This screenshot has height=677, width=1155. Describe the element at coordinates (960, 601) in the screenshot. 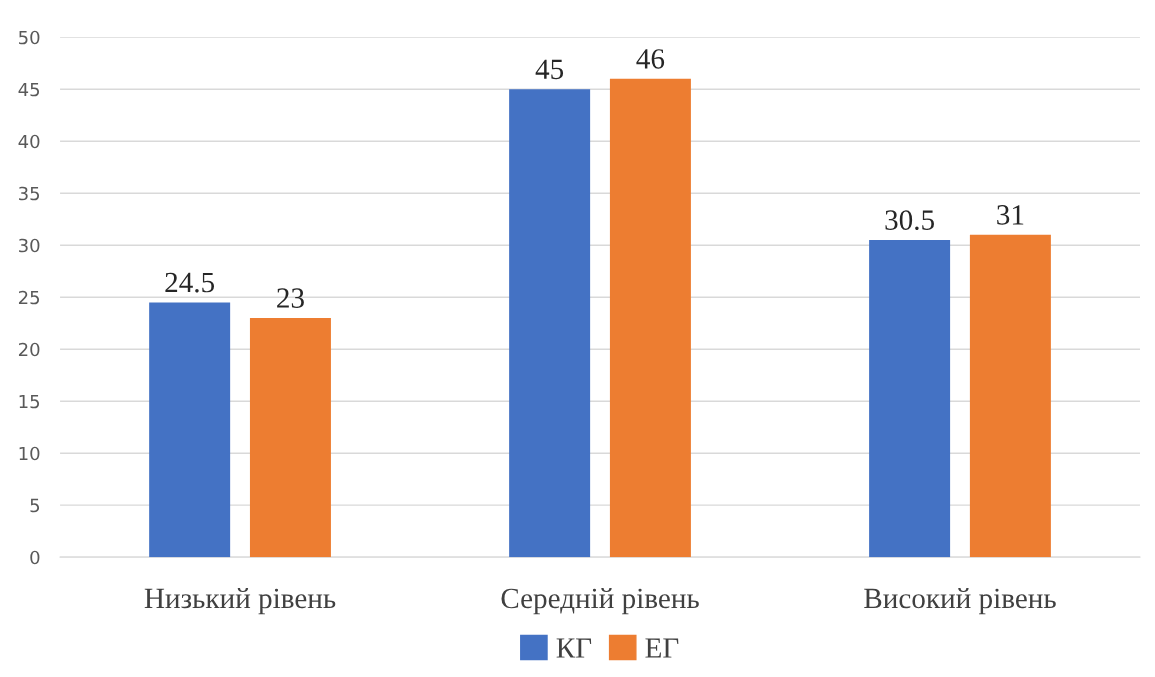

I see `x-tick-label: Високий рівень` at that location.